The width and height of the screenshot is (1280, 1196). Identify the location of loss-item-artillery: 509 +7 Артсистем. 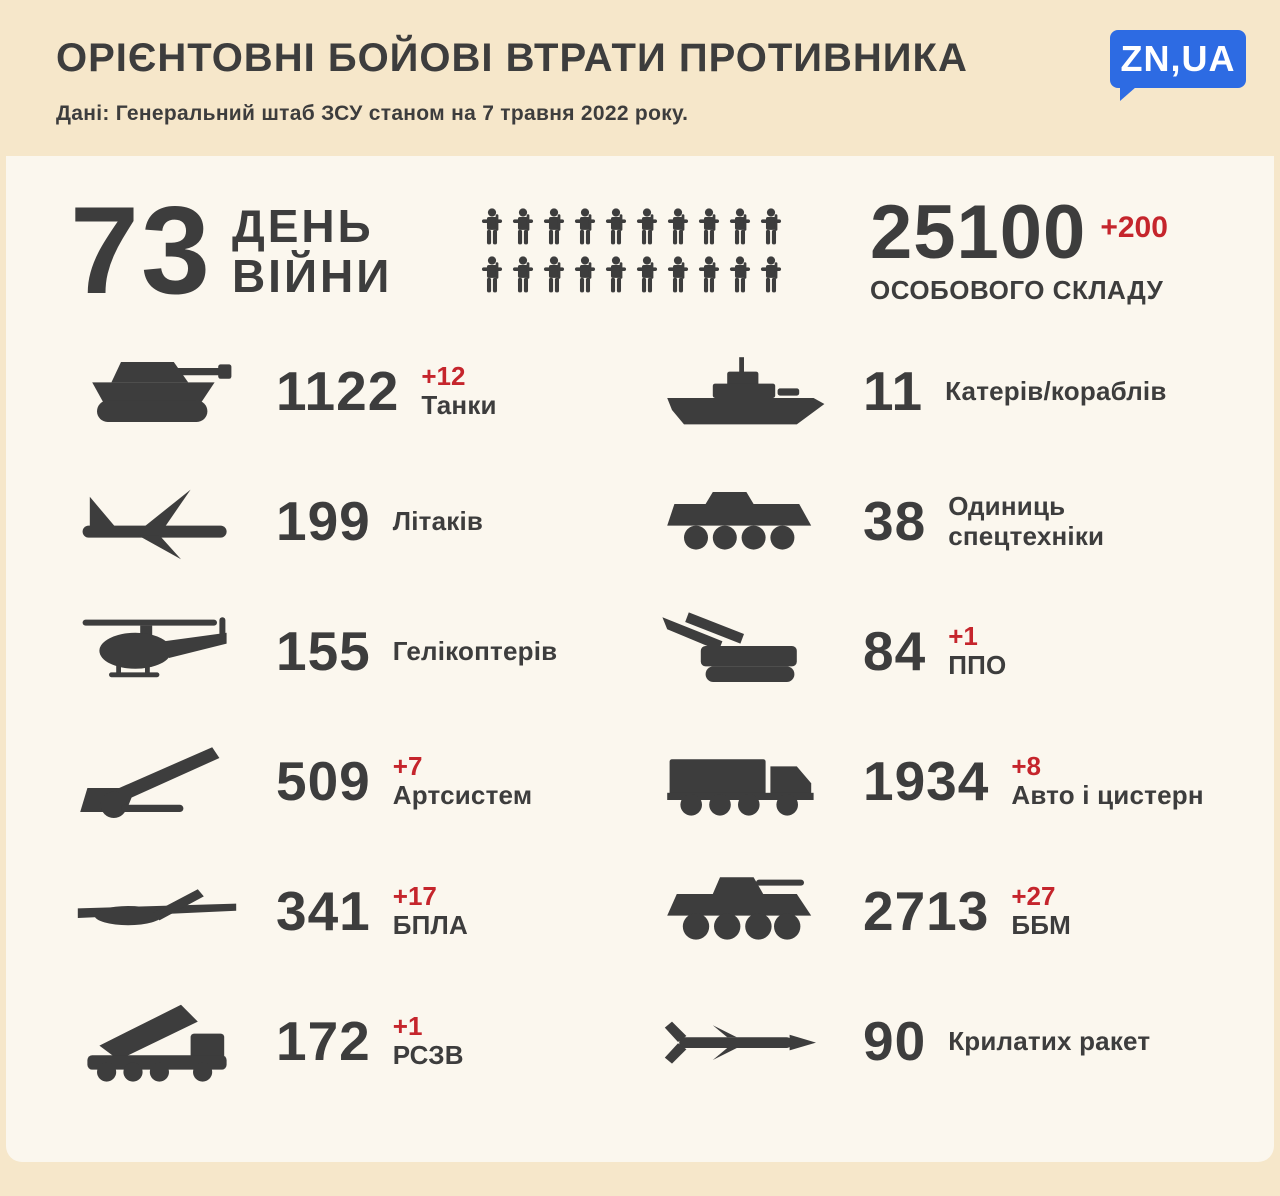
(346, 782).